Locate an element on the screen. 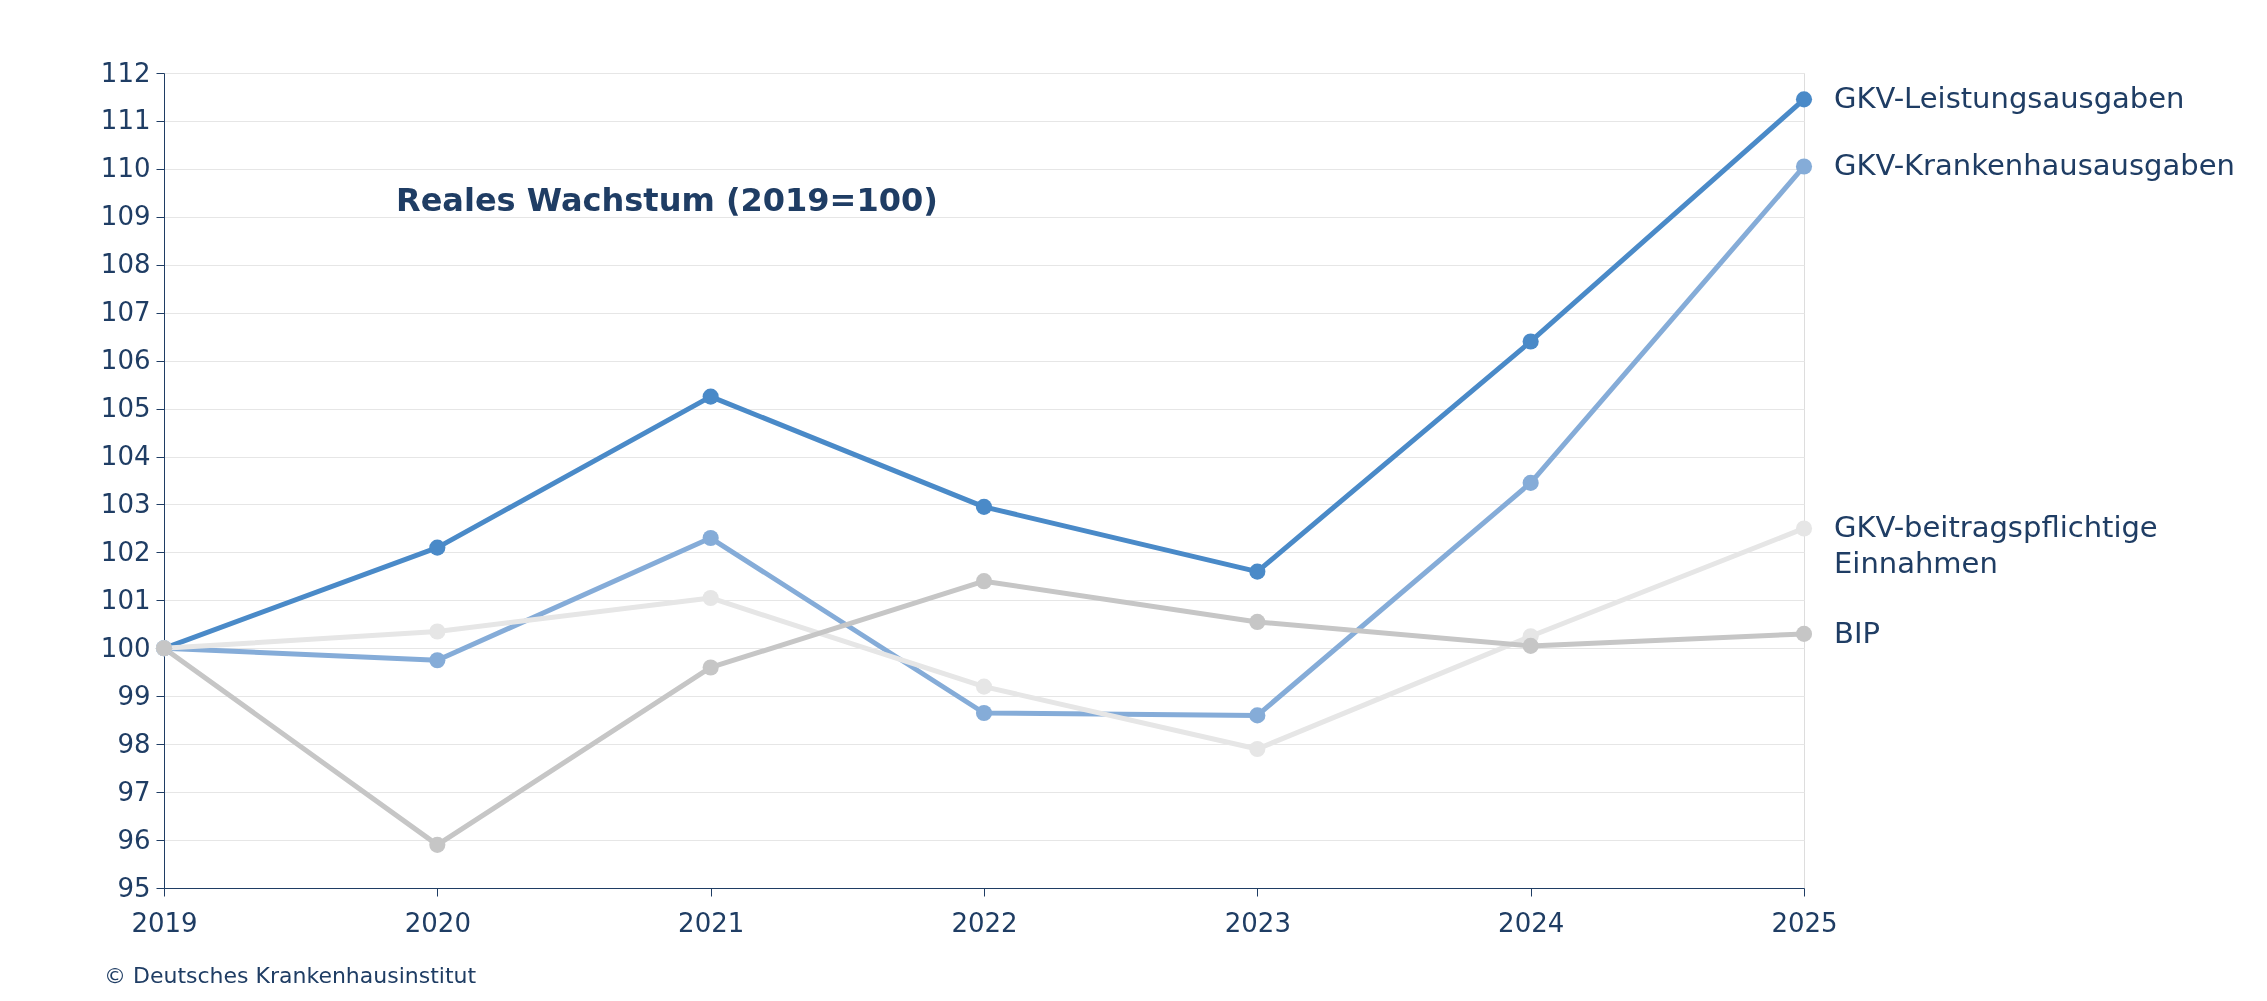 This screenshot has width=2267, height=1001. x-tick-label: 2024 is located at coordinates (1531, 922).